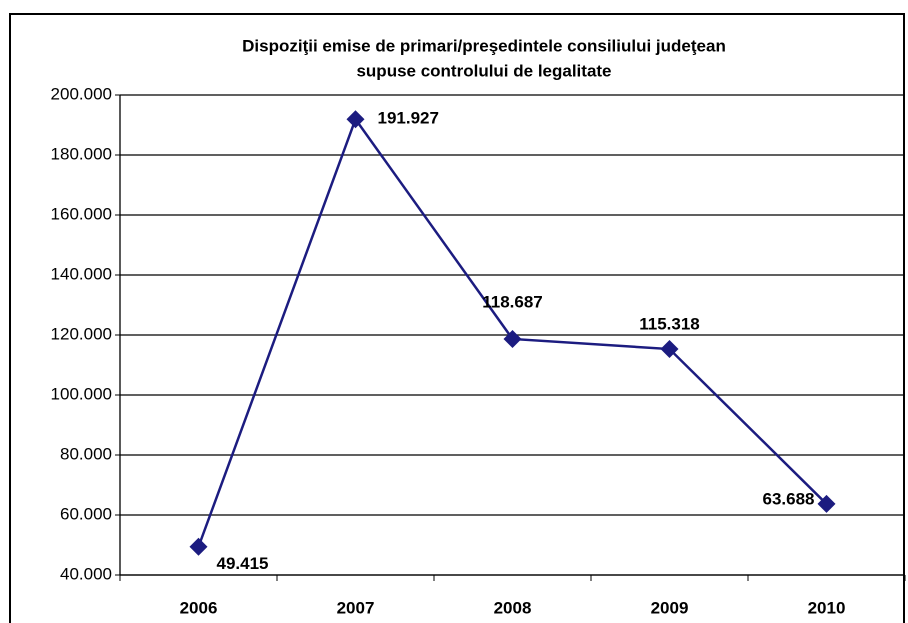 This screenshot has height=623, width=908. What do you see at coordinates (199, 607) in the screenshot?
I see `x-tick-label: 2006` at bounding box center [199, 607].